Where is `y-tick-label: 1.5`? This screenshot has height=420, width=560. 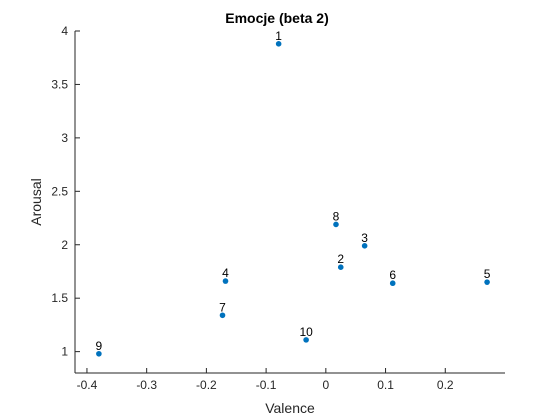 y-tick-label: 1.5 is located at coordinates (59, 298).